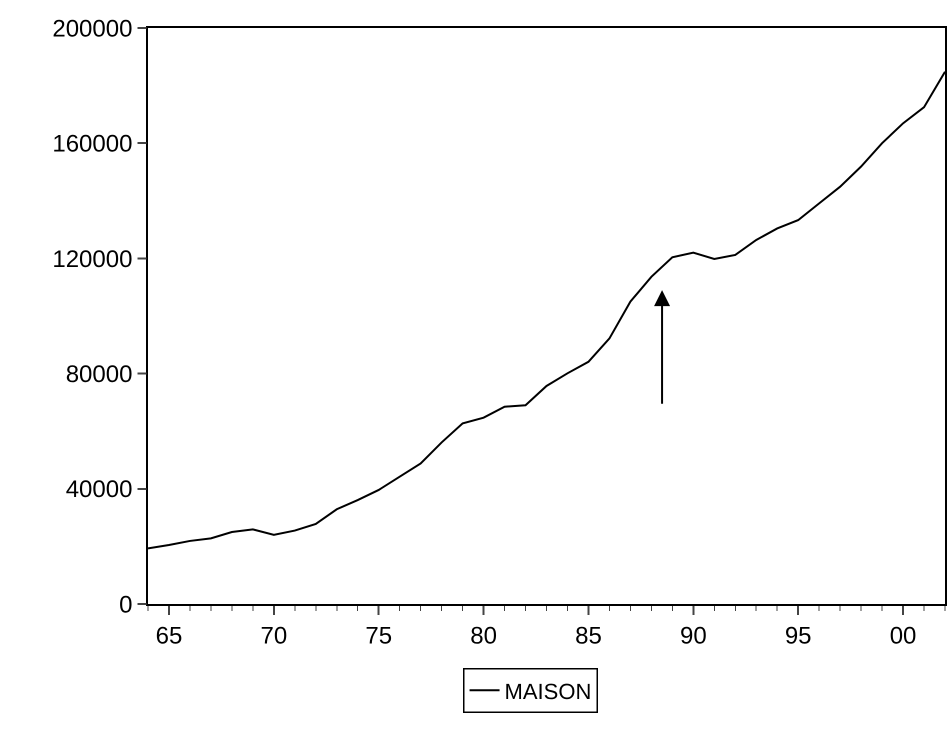 This screenshot has height=741, width=947. Describe the element at coordinates (99, 374) in the screenshot. I see `y-tick-label: 80000` at that location.